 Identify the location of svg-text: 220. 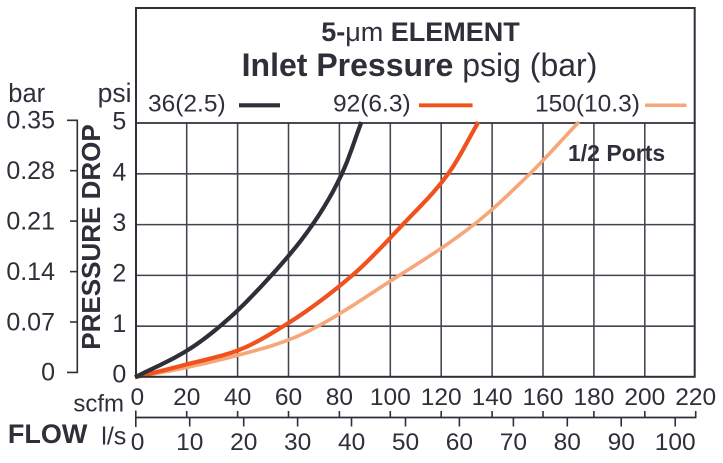
(695, 397).